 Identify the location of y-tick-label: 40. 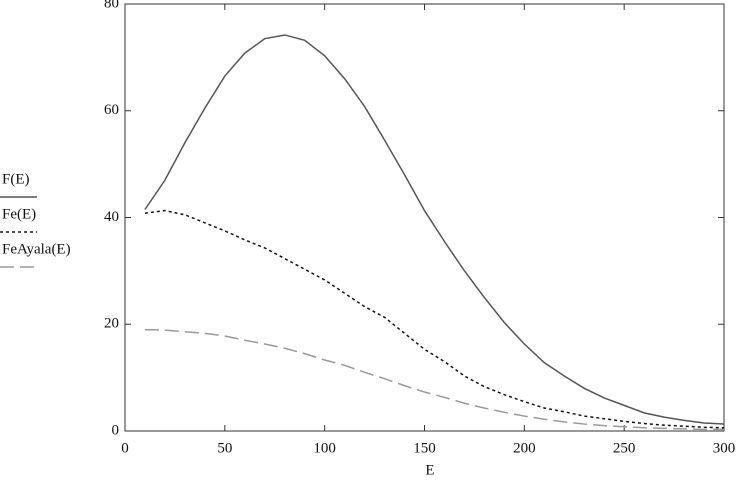
(111, 217).